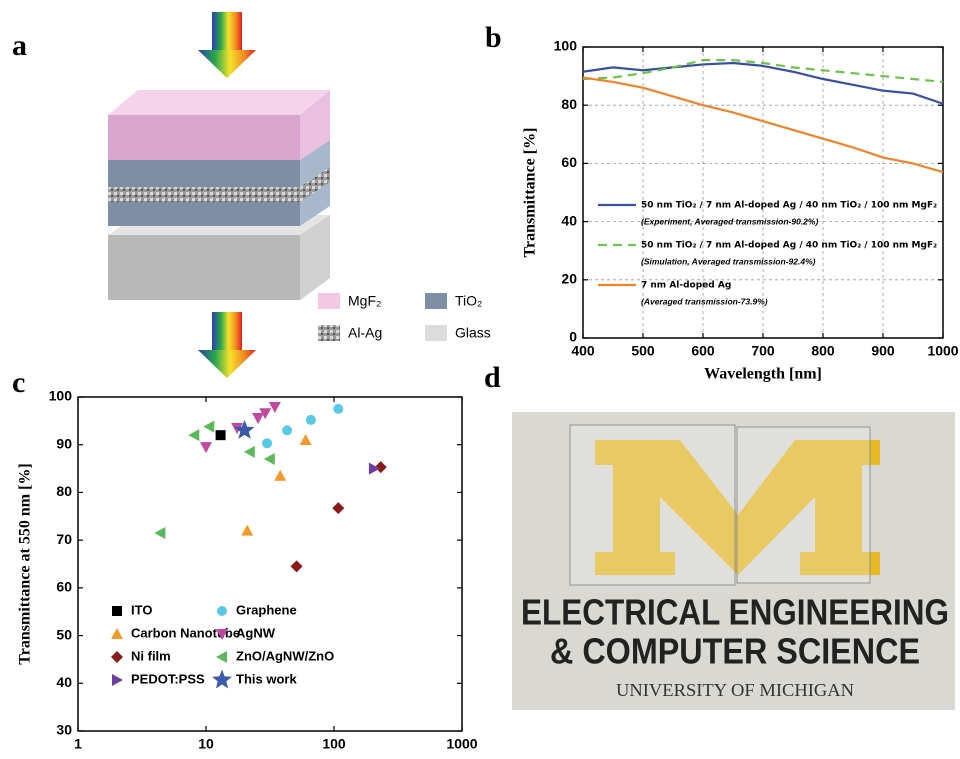 This screenshot has width=960, height=759. Describe the element at coordinates (735, 651) in the screenshot. I see `photo-text: & COMPUTER SCIENCE` at that location.